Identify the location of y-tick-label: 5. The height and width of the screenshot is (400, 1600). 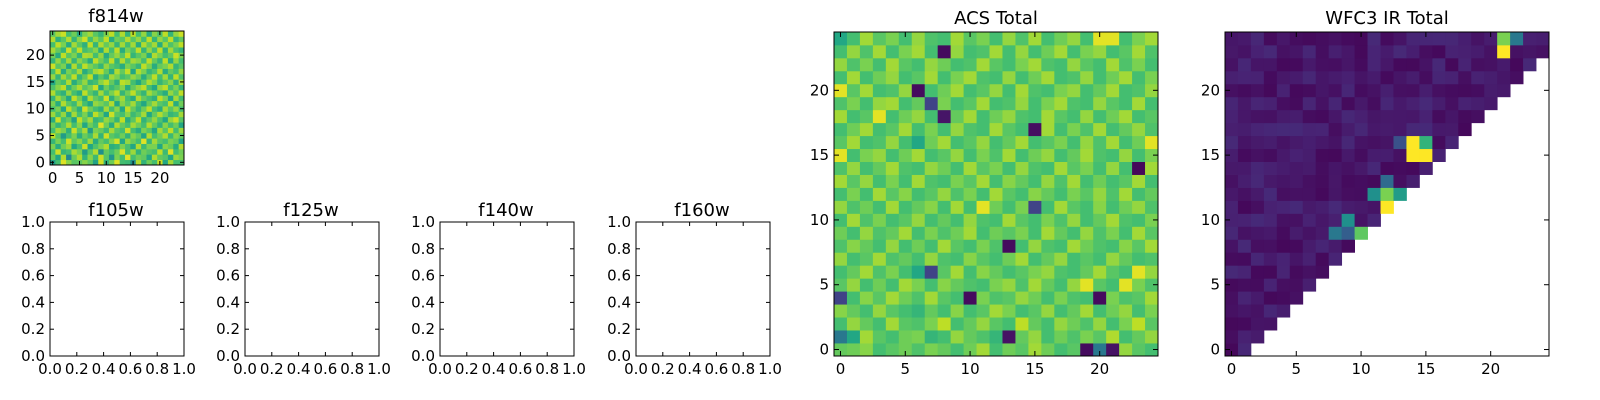
(40, 136).